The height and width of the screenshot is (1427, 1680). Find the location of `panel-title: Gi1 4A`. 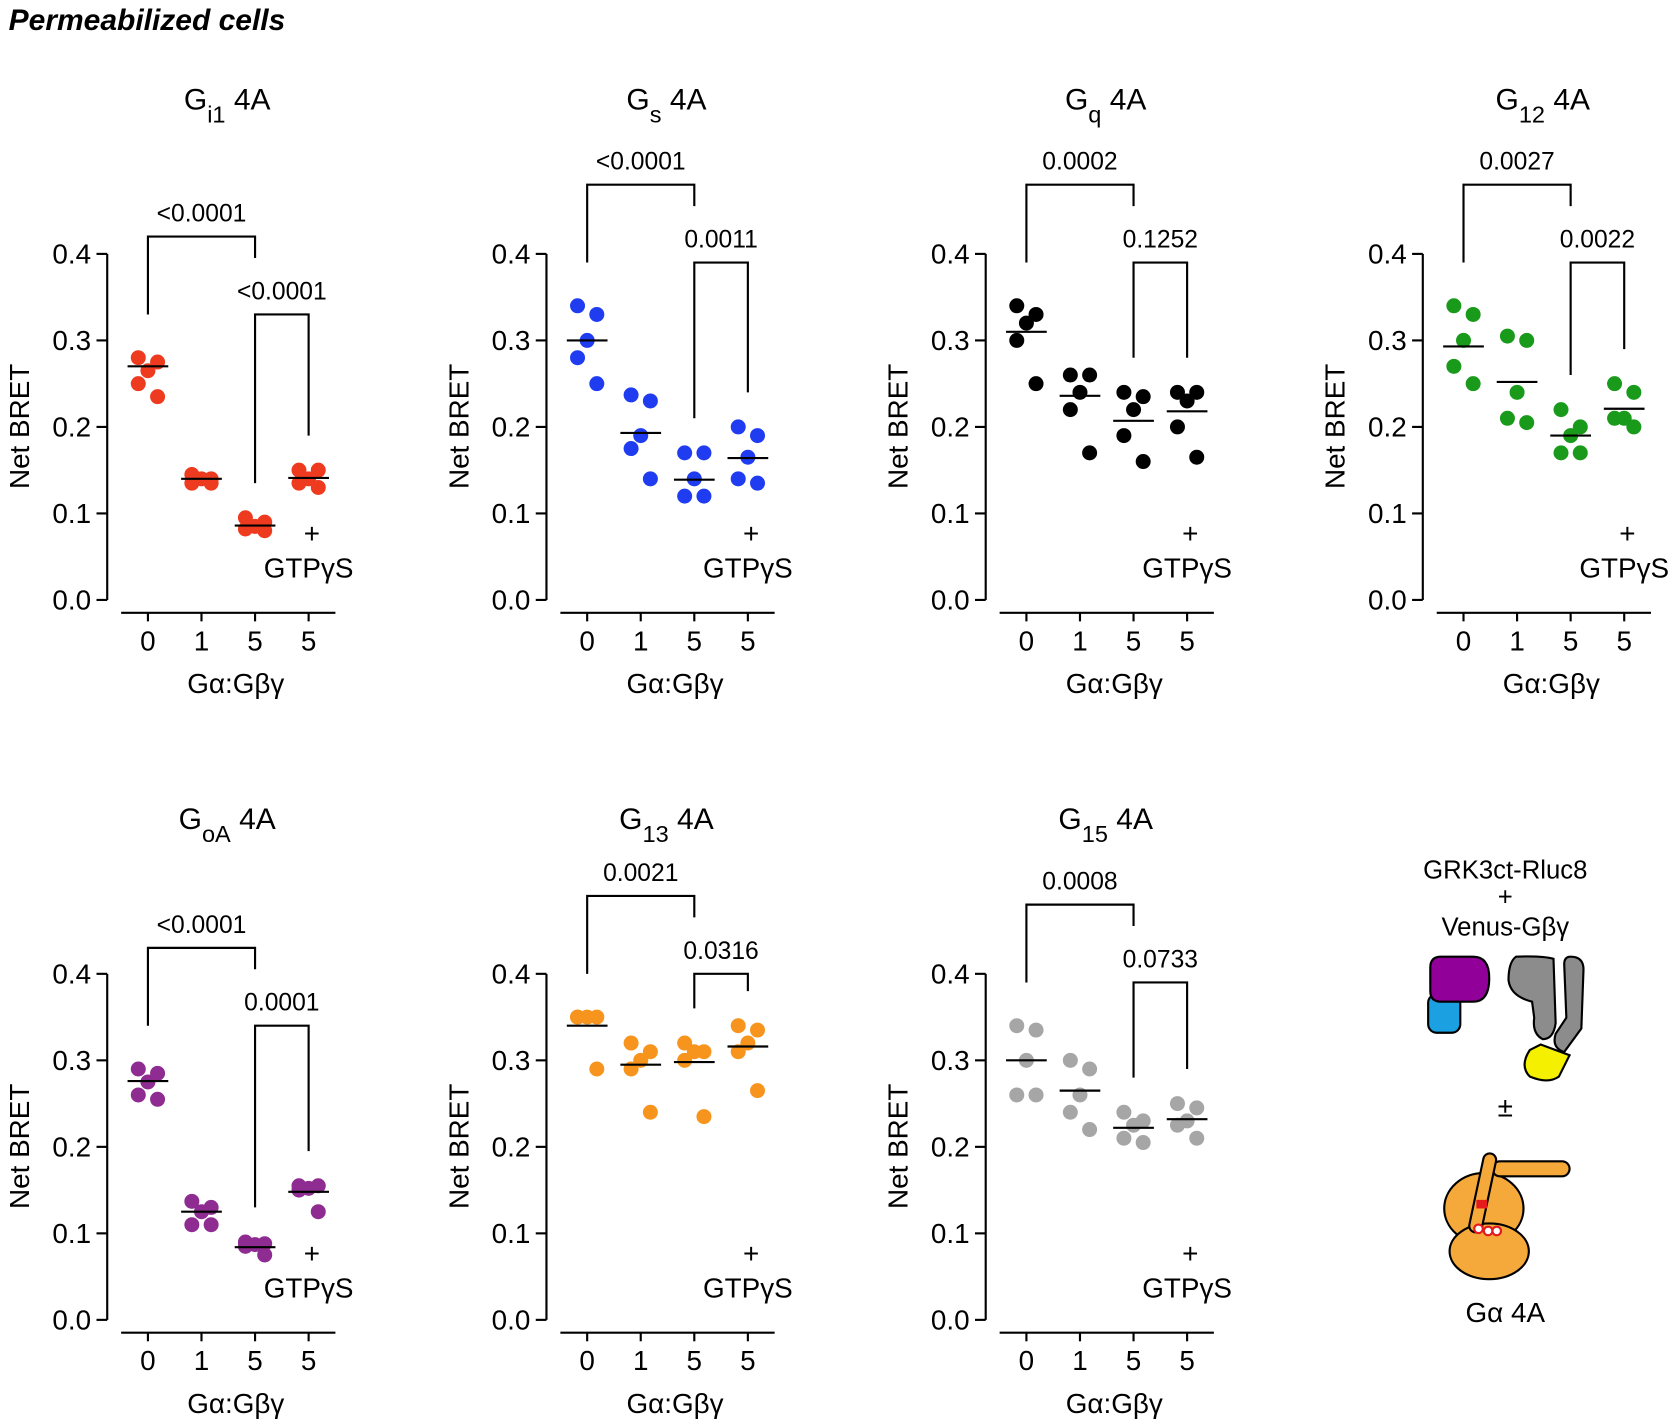

panel-title: Gi1 4A is located at coordinates (227, 105).